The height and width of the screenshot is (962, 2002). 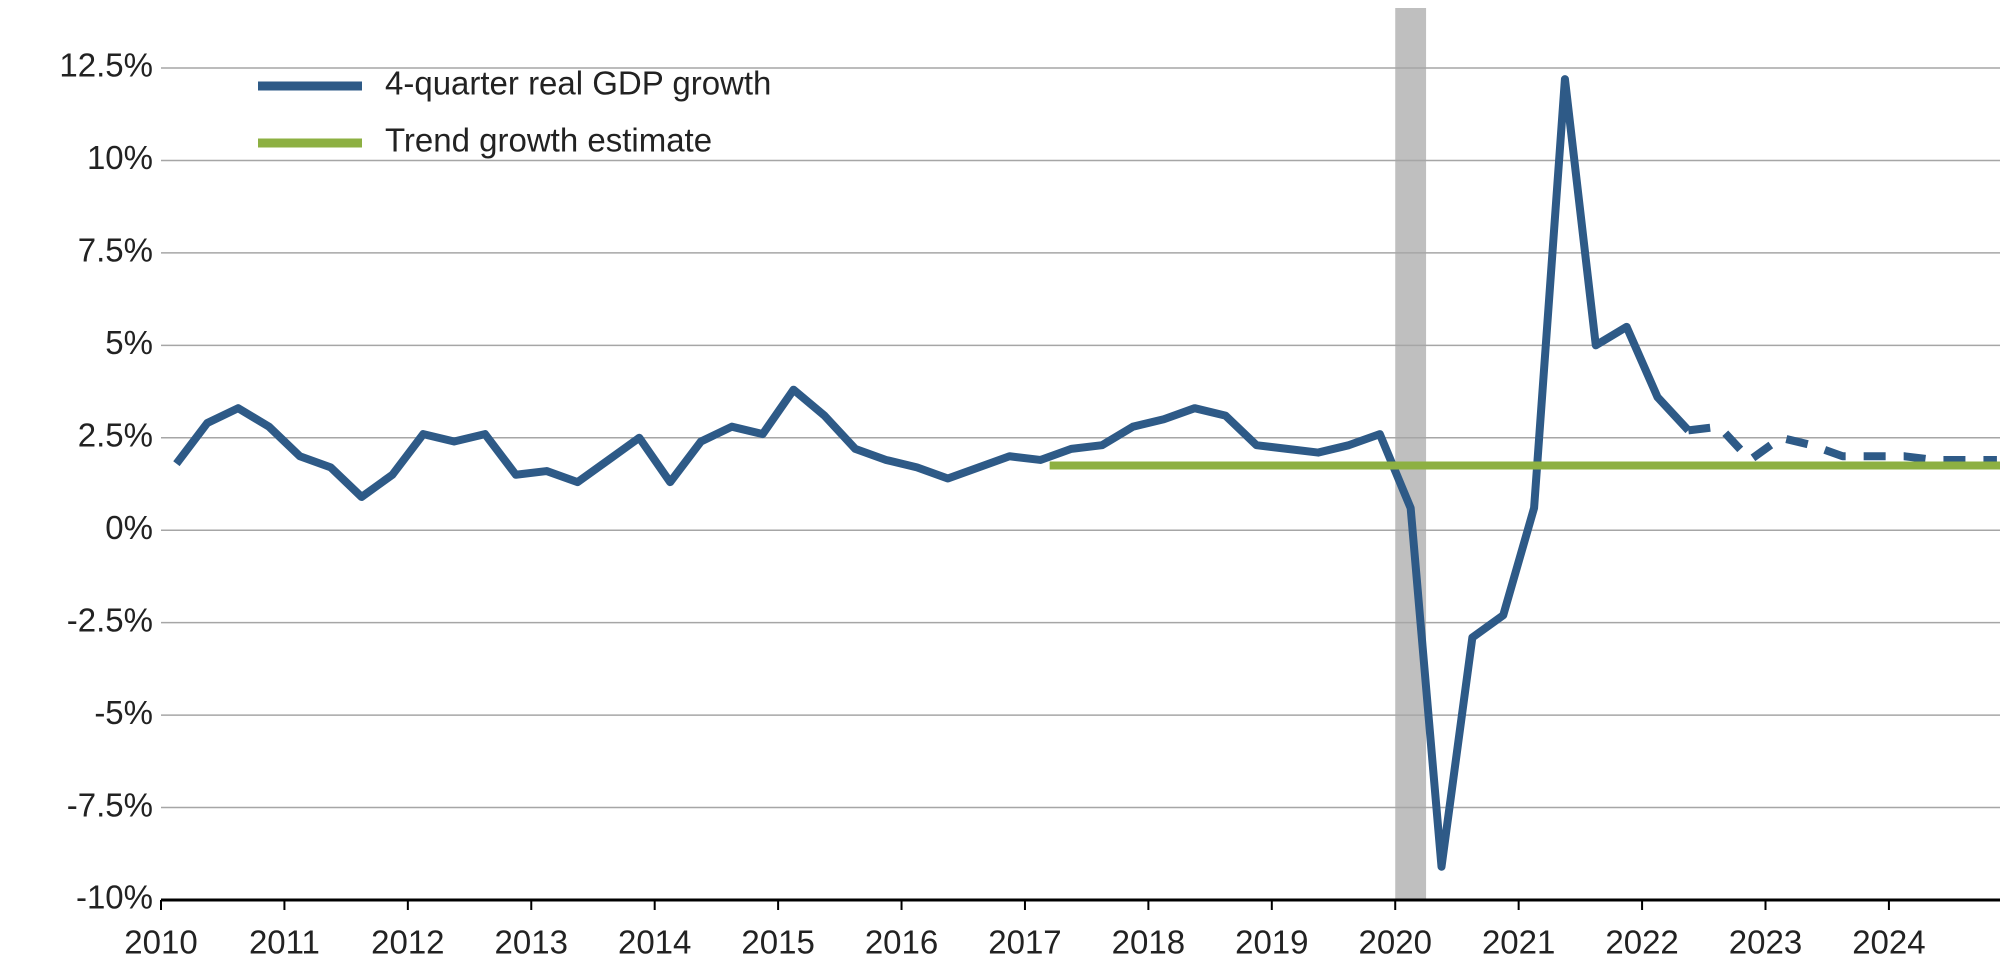 What do you see at coordinates (115, 250) in the screenshot?
I see `y-tick-label: 7.5%` at bounding box center [115, 250].